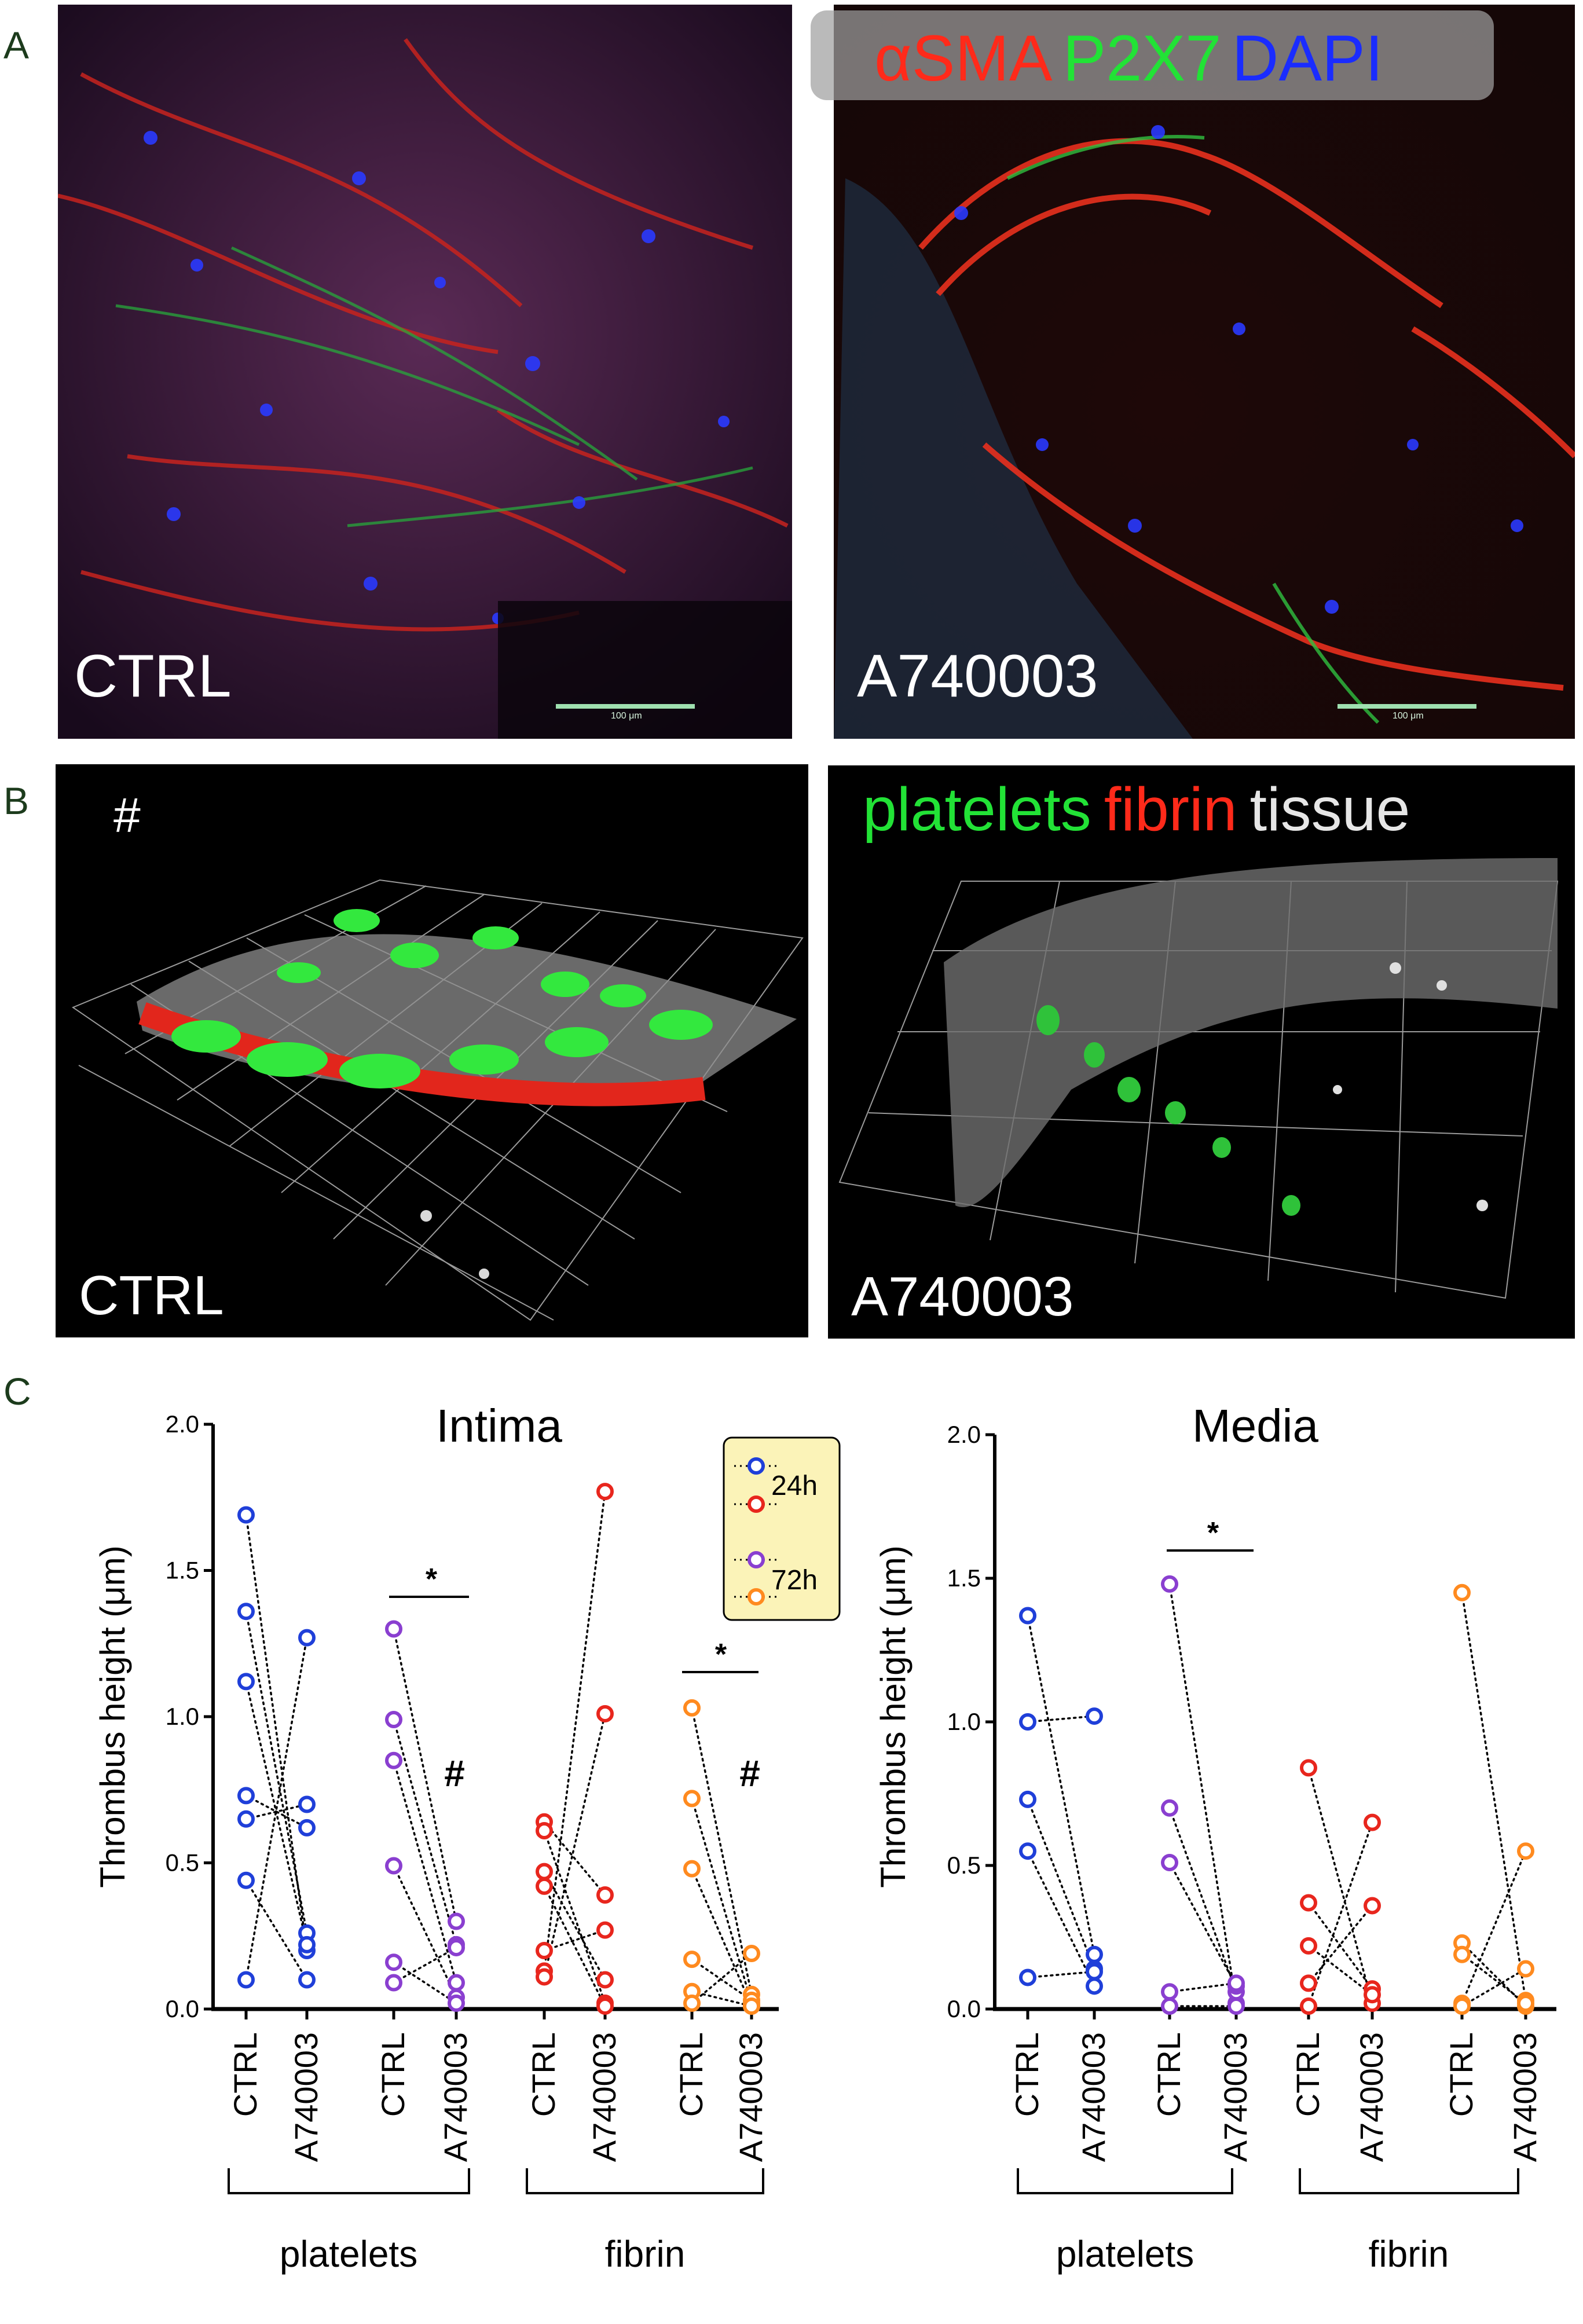 The height and width of the screenshot is (2324, 1583). What do you see at coordinates (964, 1435) in the screenshot?
I see `y-tick-label: 2.0` at bounding box center [964, 1435].